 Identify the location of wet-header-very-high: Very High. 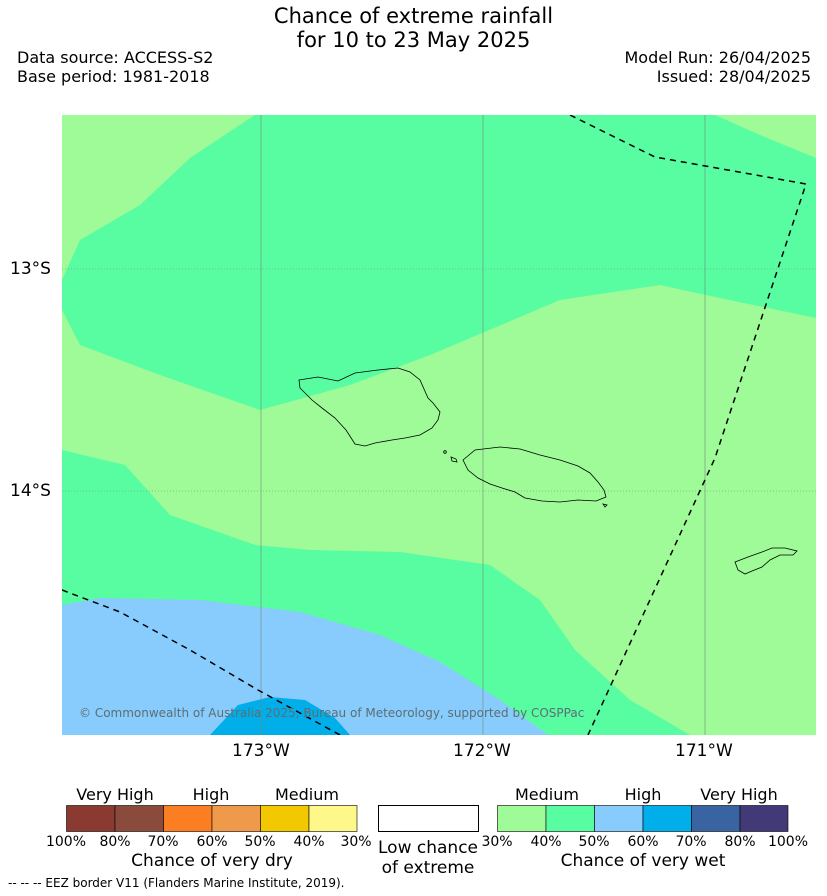
(739, 794).